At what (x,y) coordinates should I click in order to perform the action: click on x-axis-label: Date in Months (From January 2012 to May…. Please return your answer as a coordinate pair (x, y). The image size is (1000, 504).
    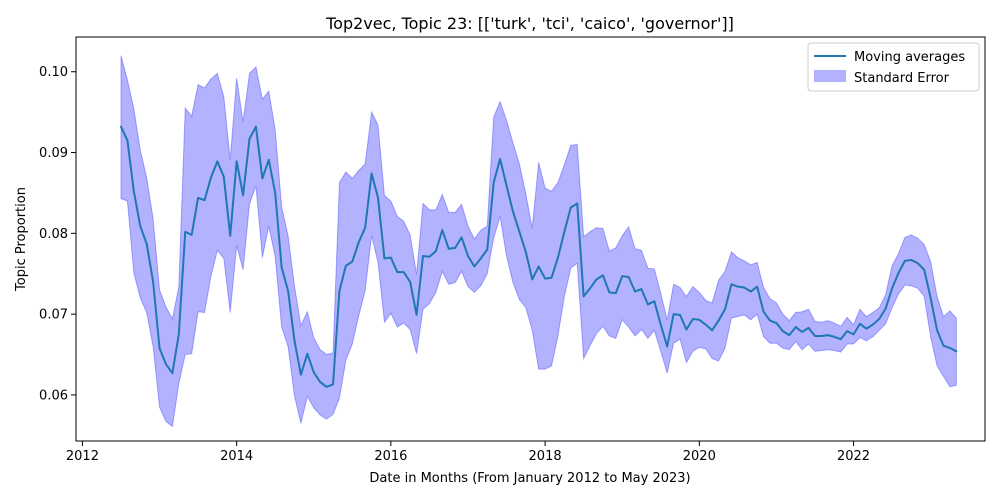
    Looking at the image, I should click on (529, 478).